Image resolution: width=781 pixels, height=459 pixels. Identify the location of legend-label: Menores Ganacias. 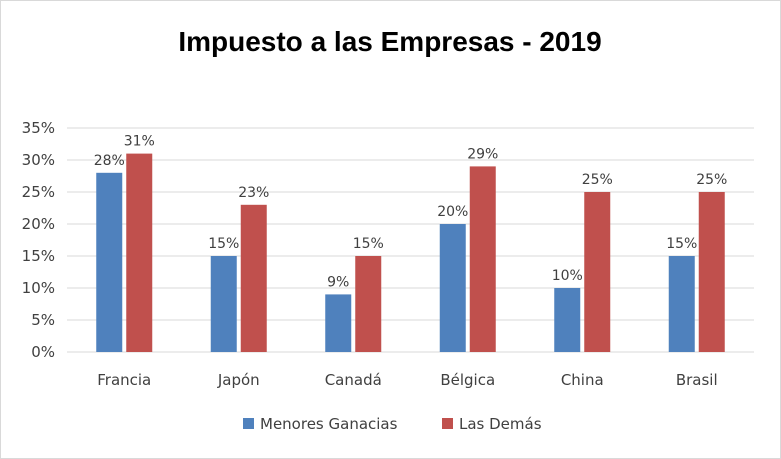
(329, 424).